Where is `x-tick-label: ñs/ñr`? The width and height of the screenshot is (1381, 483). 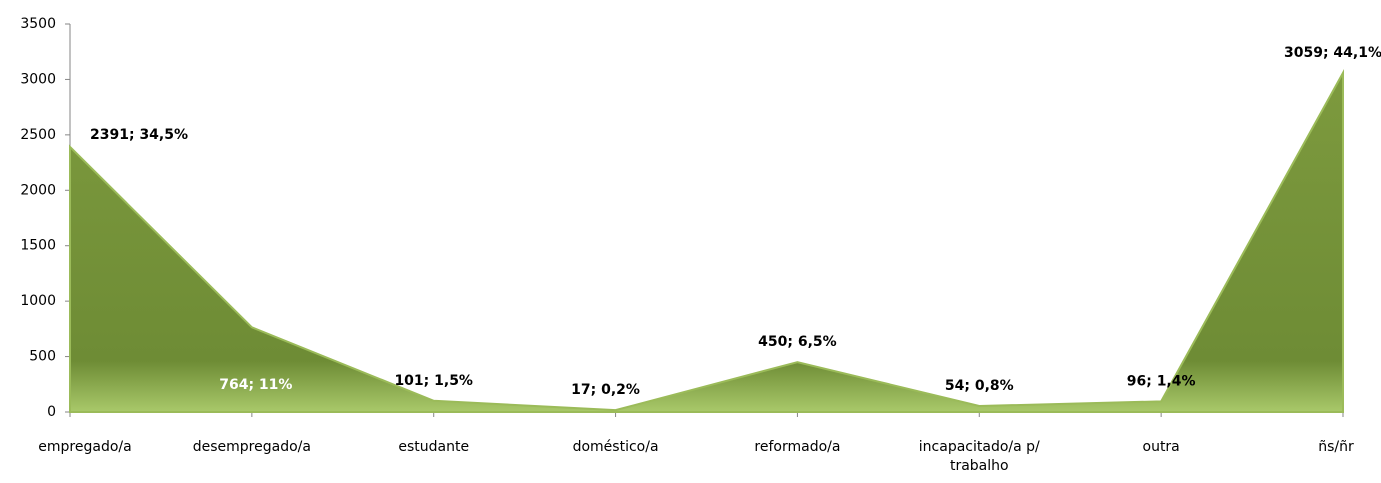
x-tick-label: ñs/ñr is located at coordinates (1336, 447).